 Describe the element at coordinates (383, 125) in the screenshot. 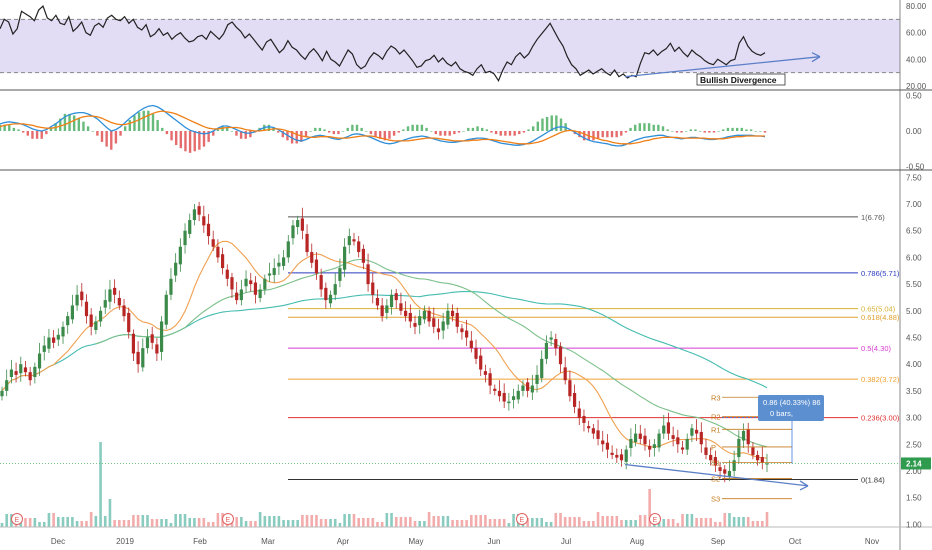

I see `macd-line` at that location.